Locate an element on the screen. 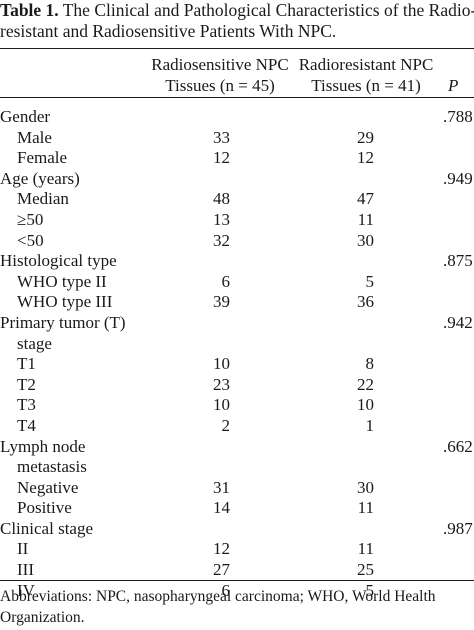 This screenshot has width=474, height=630. caption-label: Table 1. is located at coordinates (29, 10).